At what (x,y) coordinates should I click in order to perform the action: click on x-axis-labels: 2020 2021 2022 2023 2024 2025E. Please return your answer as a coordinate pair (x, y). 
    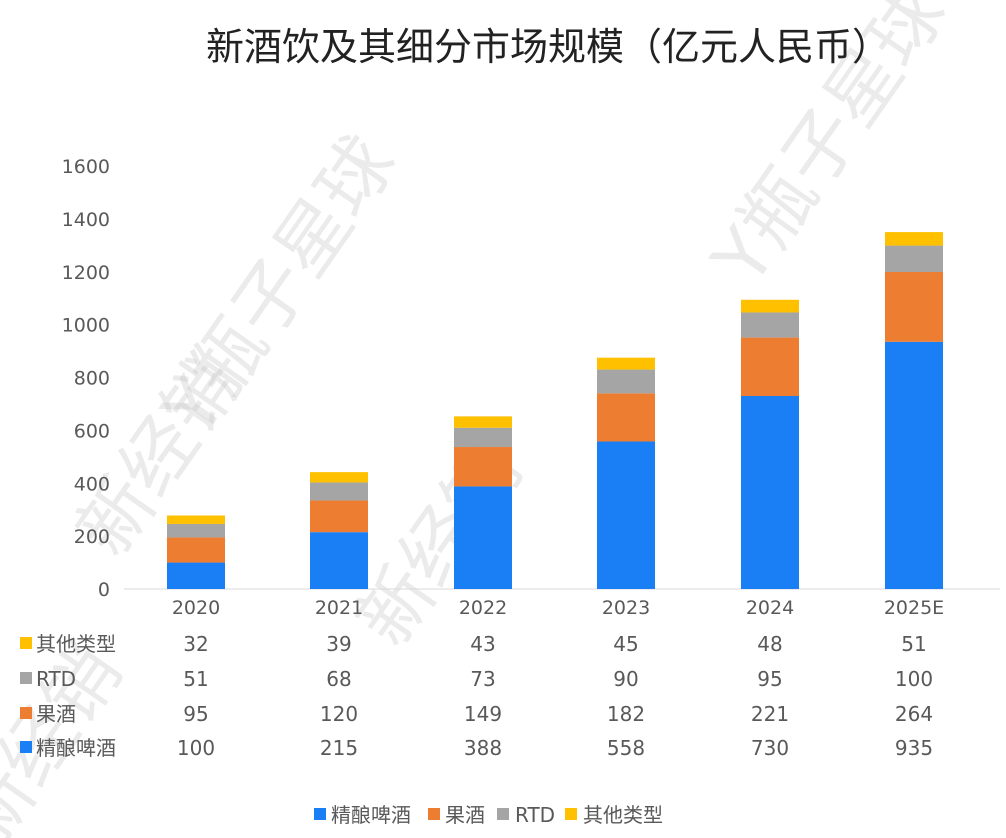
    Looking at the image, I should click on (558, 608).